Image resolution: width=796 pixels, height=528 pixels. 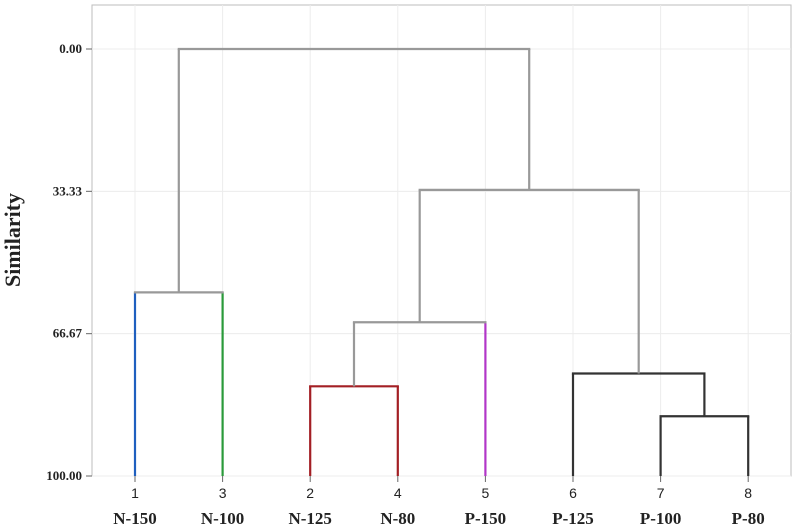 What do you see at coordinates (486, 493) in the screenshot?
I see `leaf-number-label: 5` at bounding box center [486, 493].